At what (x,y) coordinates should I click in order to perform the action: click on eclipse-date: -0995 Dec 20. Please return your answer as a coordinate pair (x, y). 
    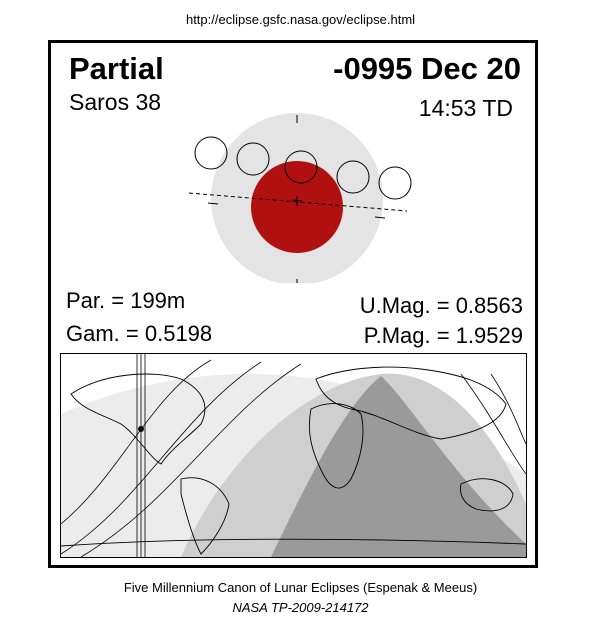
    Looking at the image, I should click on (427, 68).